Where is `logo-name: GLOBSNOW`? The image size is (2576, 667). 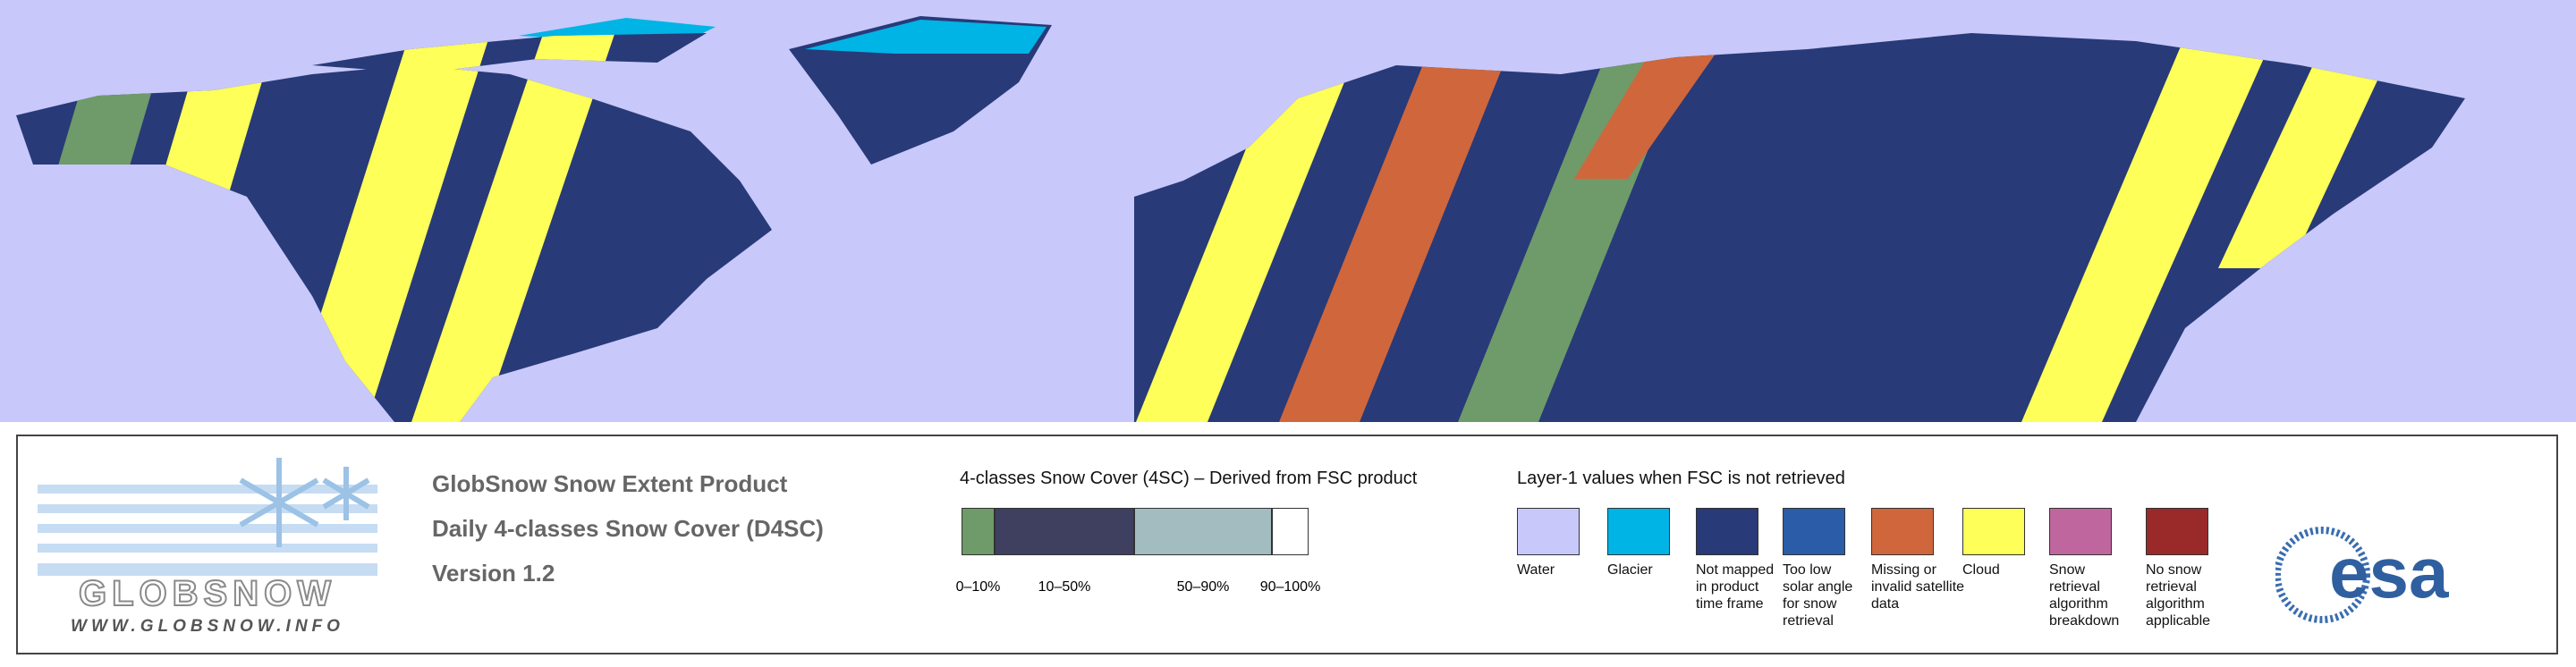 logo-name: GLOBSNOW is located at coordinates (207, 593).